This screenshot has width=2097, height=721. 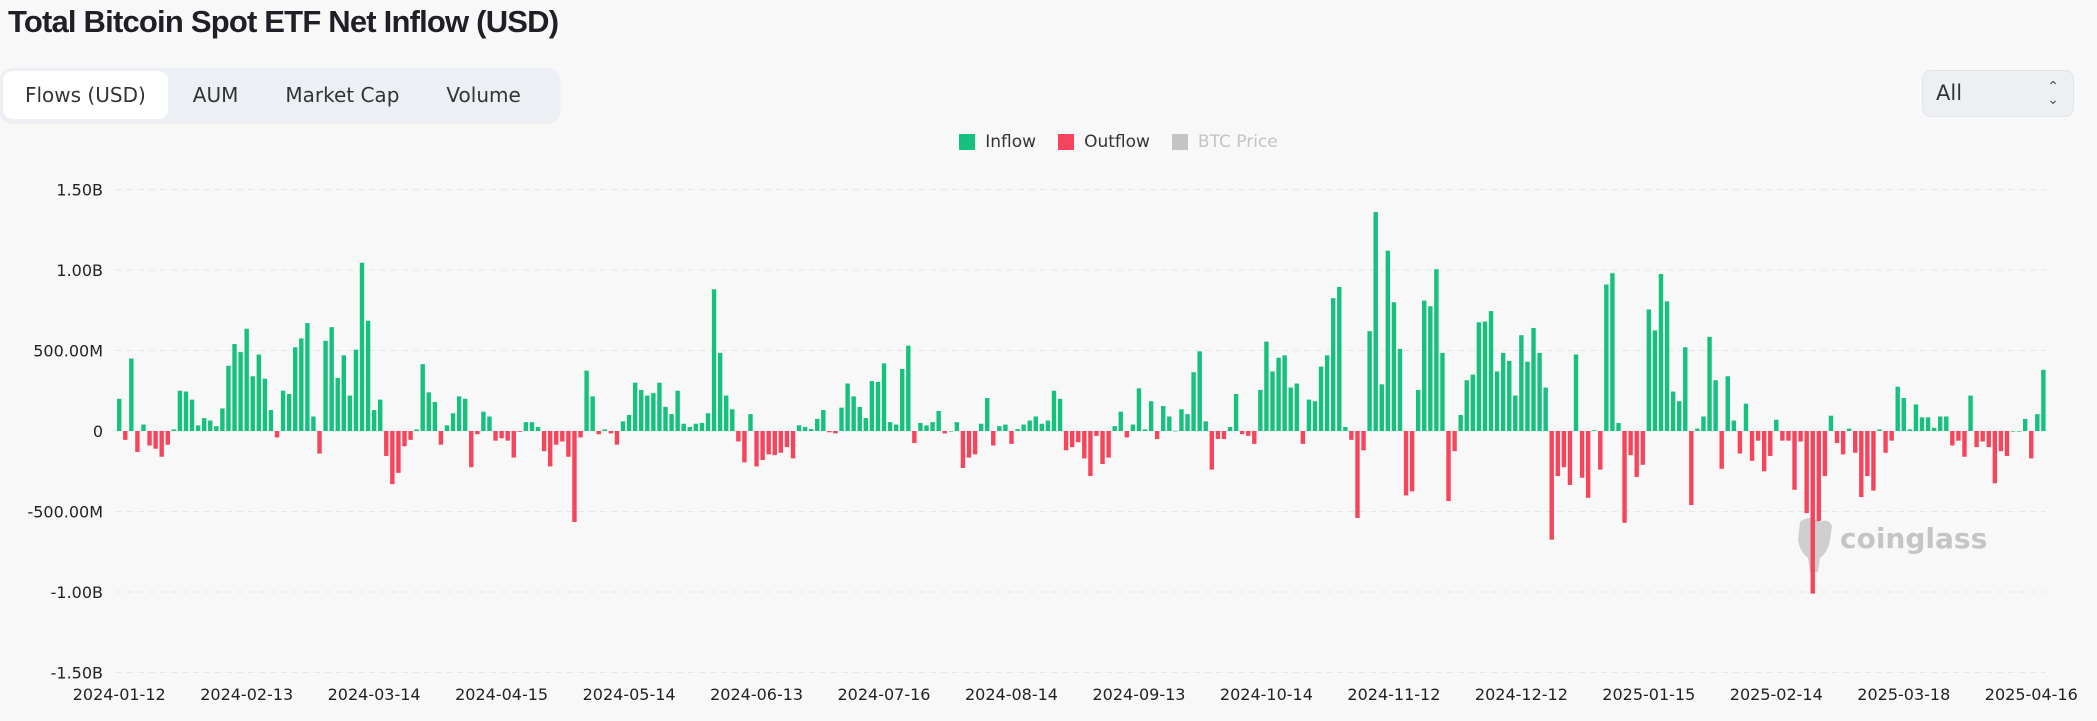 I want to click on range-select: All ⌃ ⌄, so click(x=1998, y=93).